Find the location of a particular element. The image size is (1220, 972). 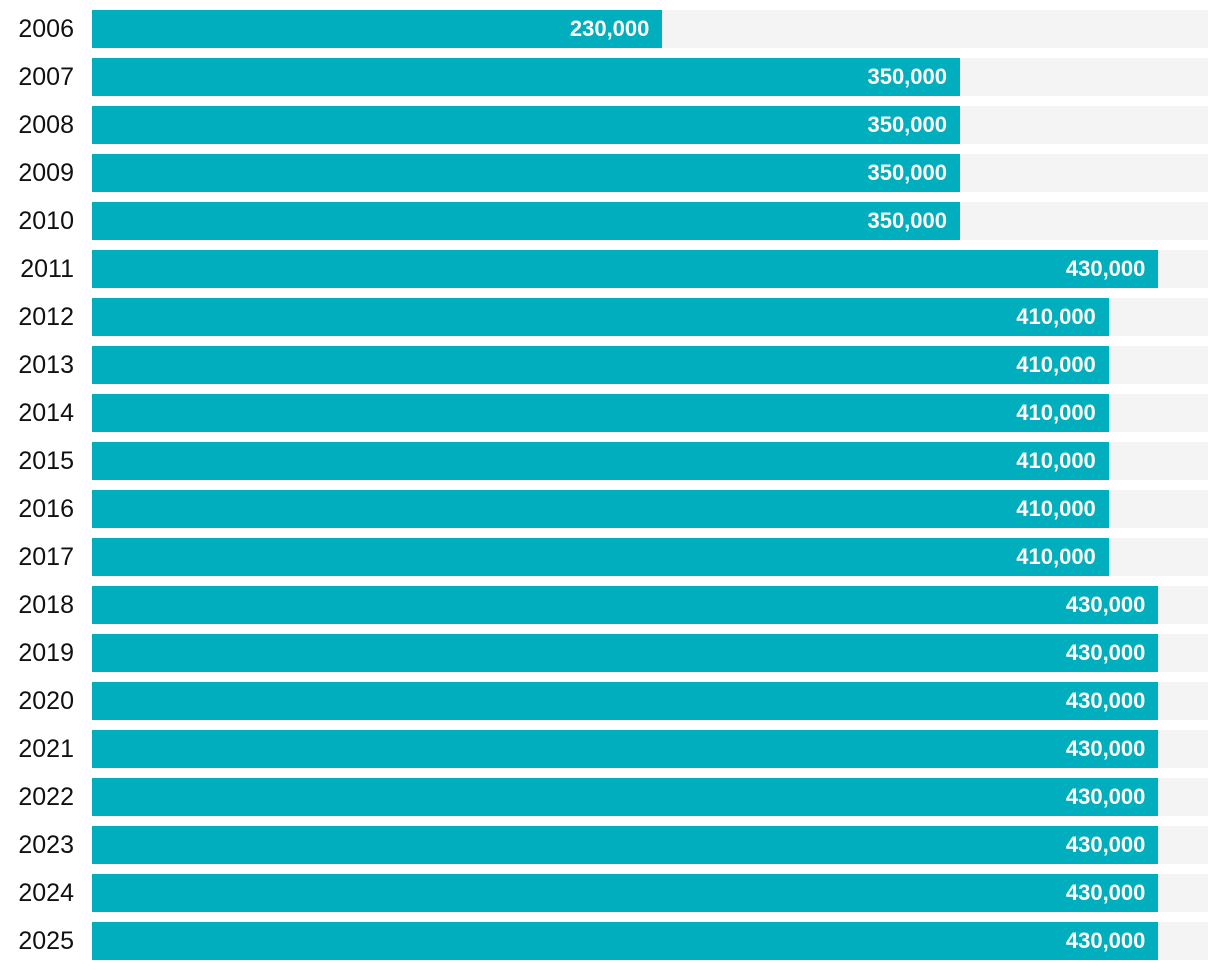

chart-row: 2012 410,000 is located at coordinates (610, 317).